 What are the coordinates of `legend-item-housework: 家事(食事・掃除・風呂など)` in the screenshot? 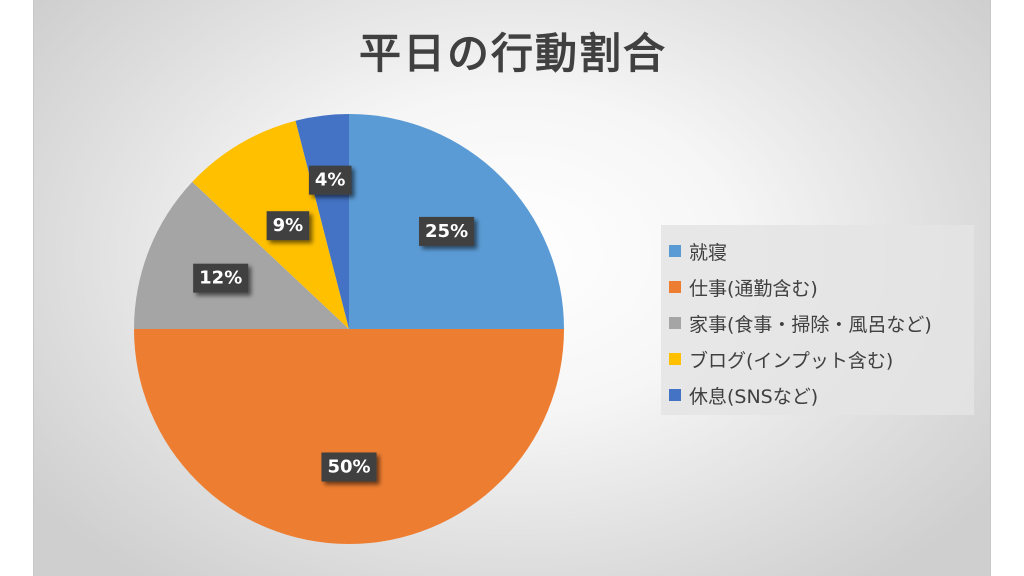 It's located at (821, 323).